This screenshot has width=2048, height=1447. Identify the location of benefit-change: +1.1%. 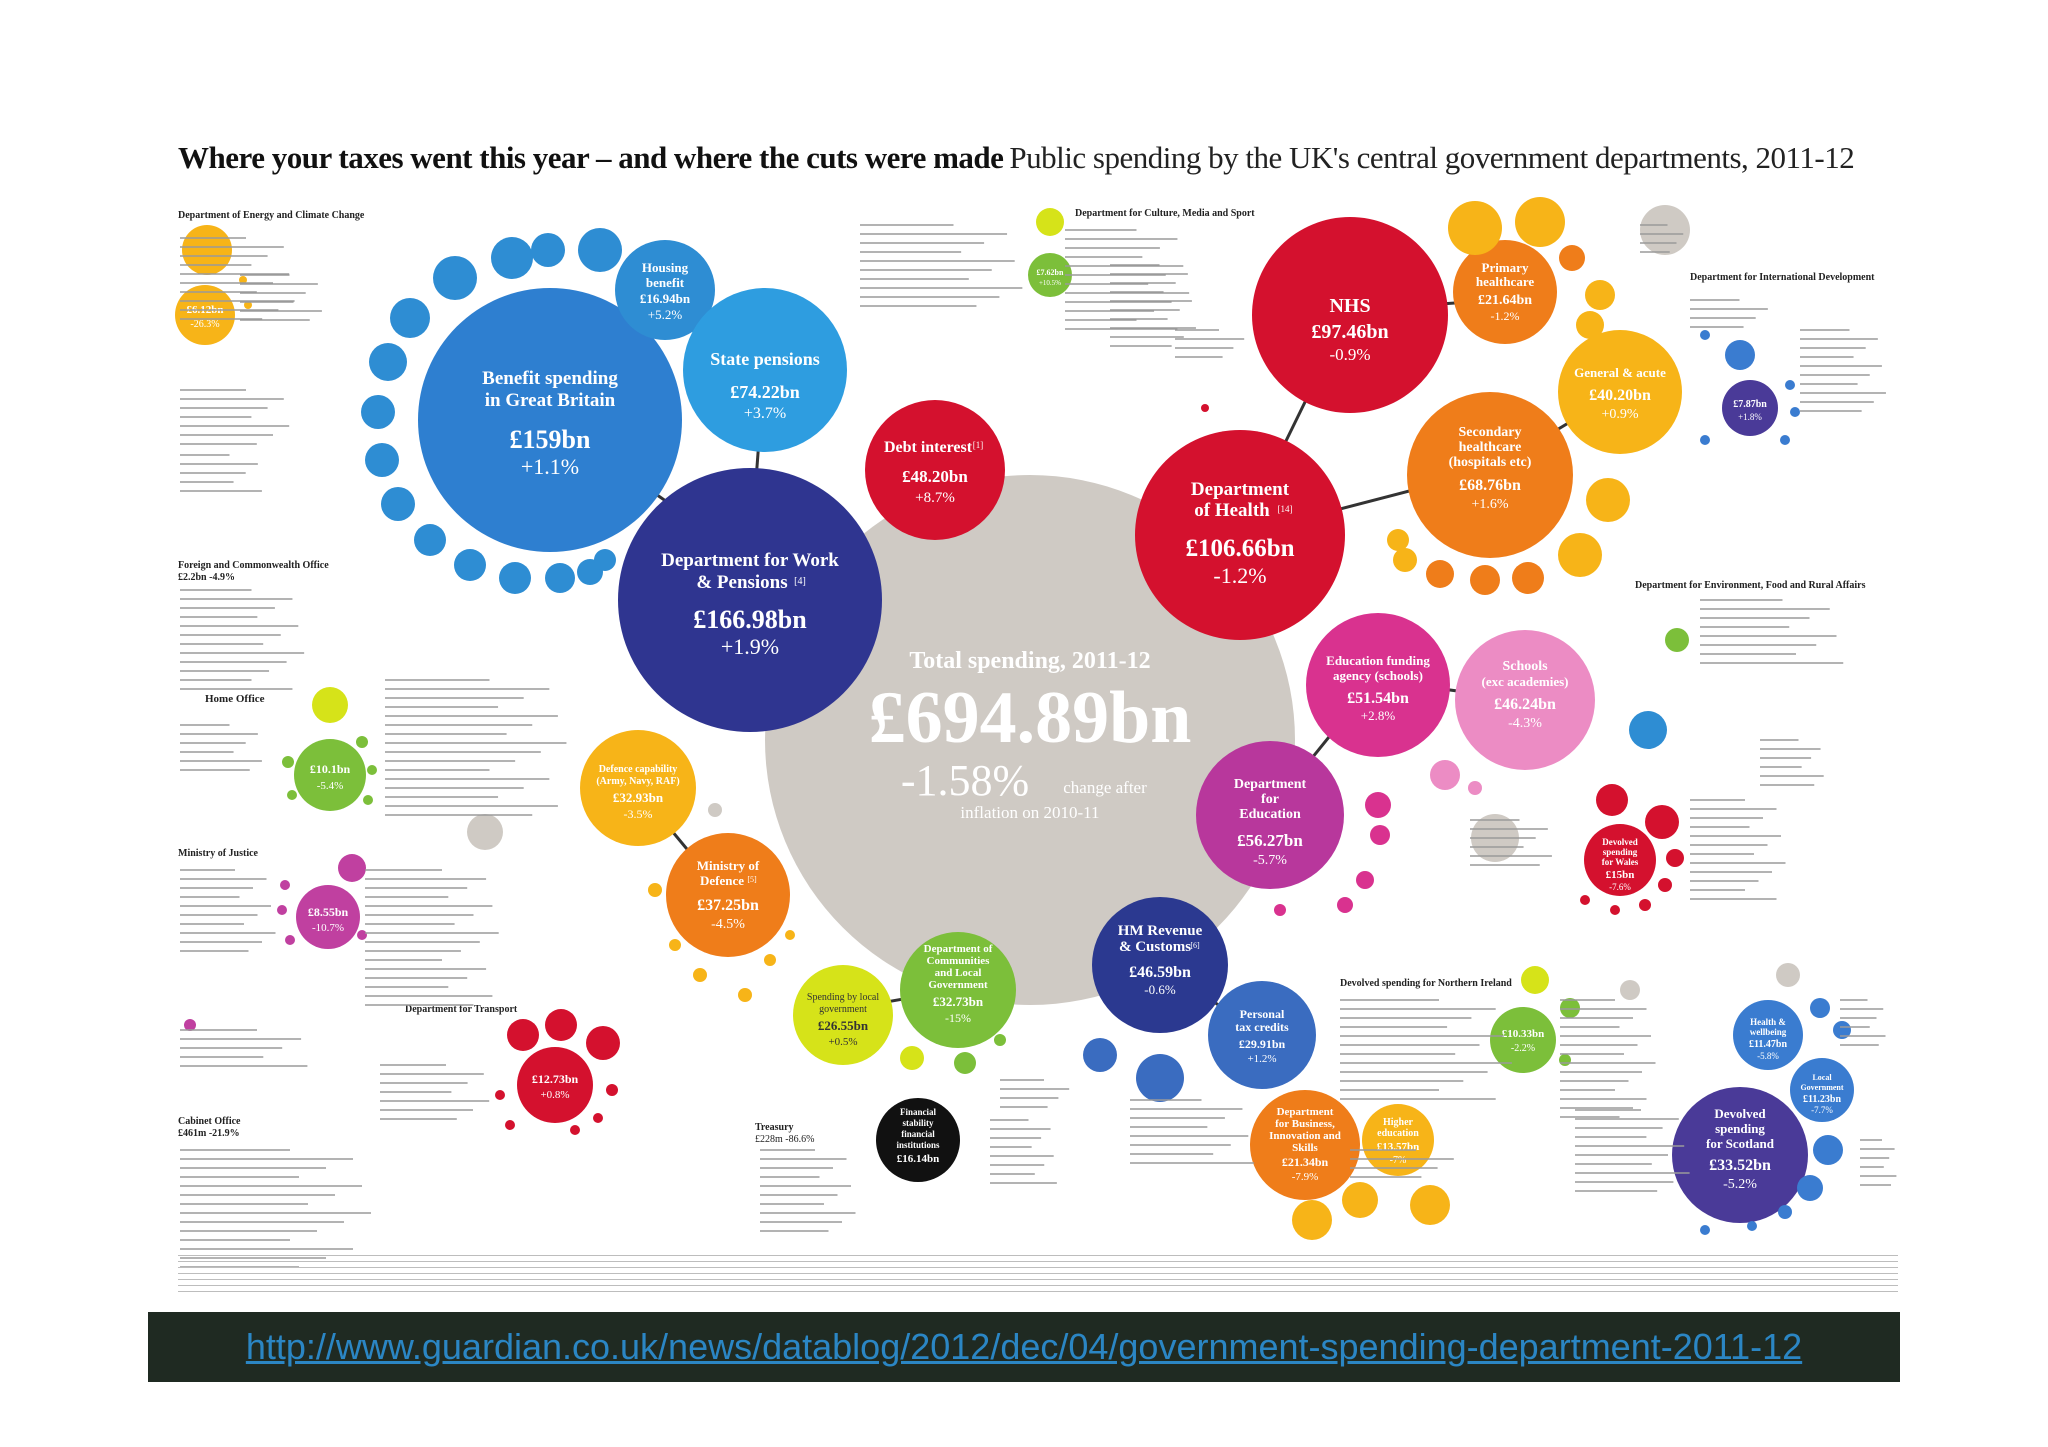
(550, 466).